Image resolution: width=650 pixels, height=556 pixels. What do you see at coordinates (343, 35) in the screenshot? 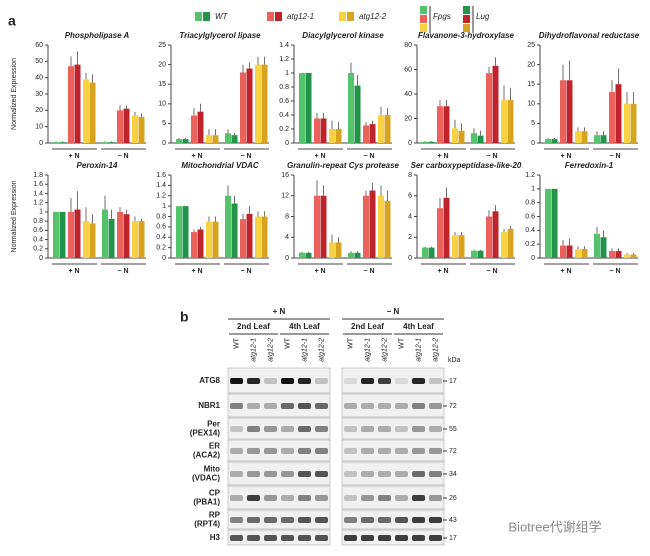
I see `chart-title: Diacylglycerol kinase` at bounding box center [343, 35].